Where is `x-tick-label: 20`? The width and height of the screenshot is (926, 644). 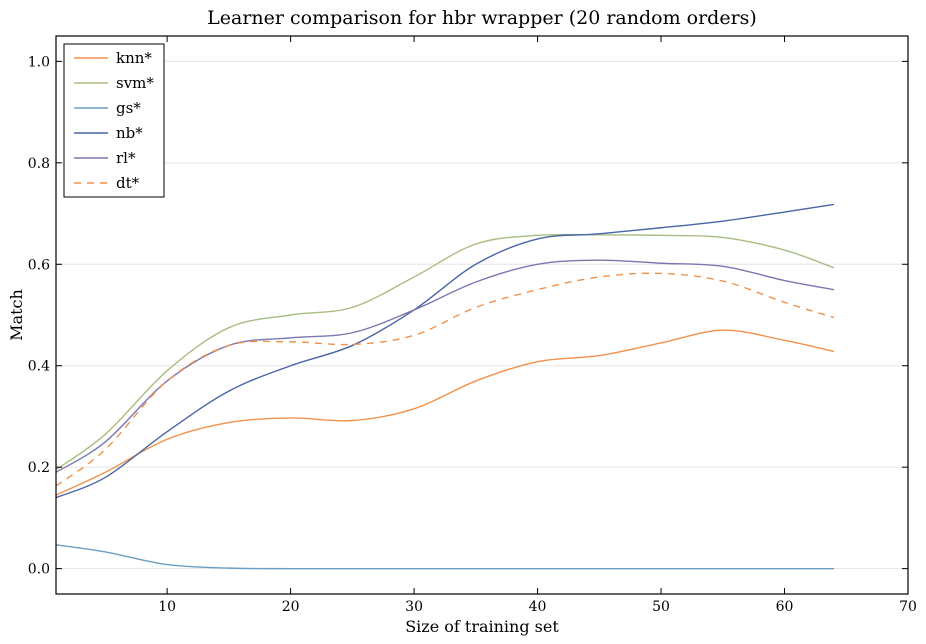
x-tick-label: 20 is located at coordinates (291, 607).